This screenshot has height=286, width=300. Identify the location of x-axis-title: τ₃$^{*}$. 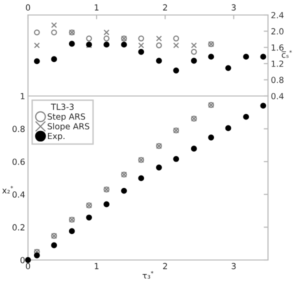
(148, 274).